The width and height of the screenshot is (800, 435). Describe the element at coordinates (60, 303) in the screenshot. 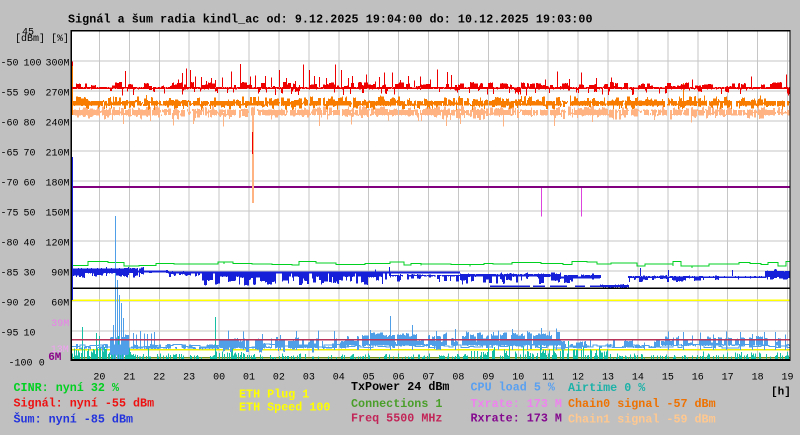

I see `svg-text: 60M` at that location.